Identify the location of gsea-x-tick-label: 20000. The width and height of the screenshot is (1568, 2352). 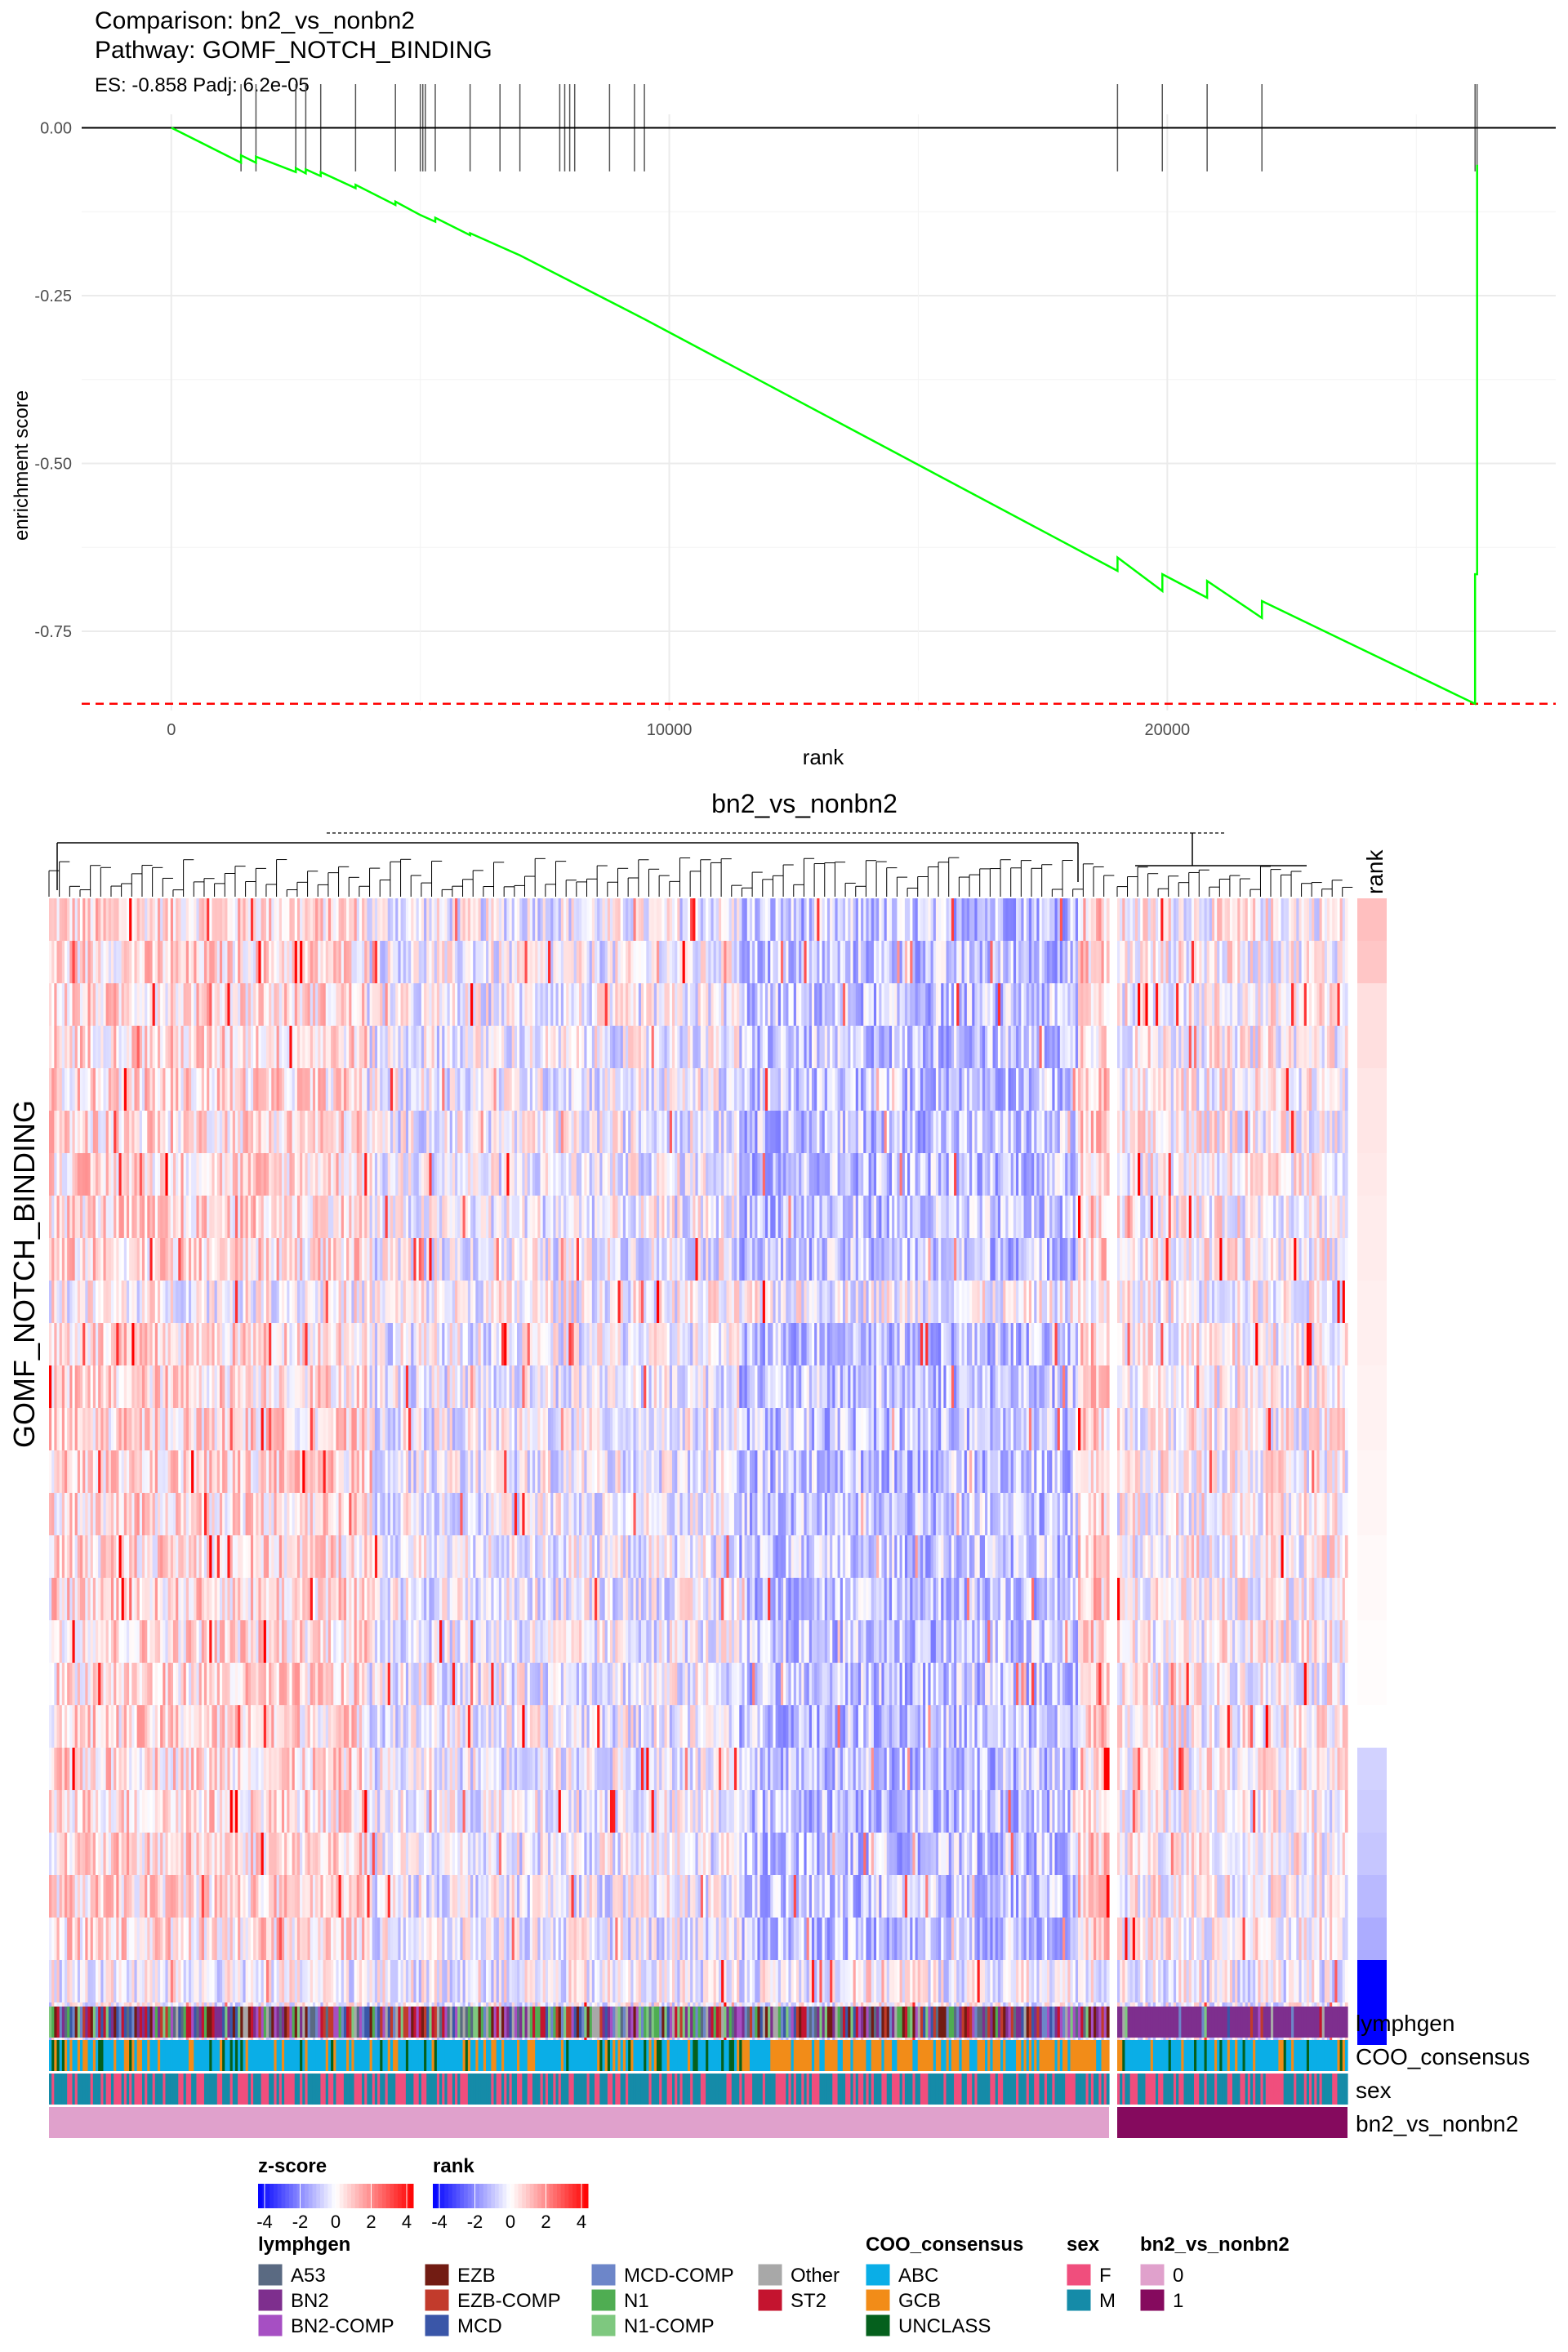
(1168, 730).